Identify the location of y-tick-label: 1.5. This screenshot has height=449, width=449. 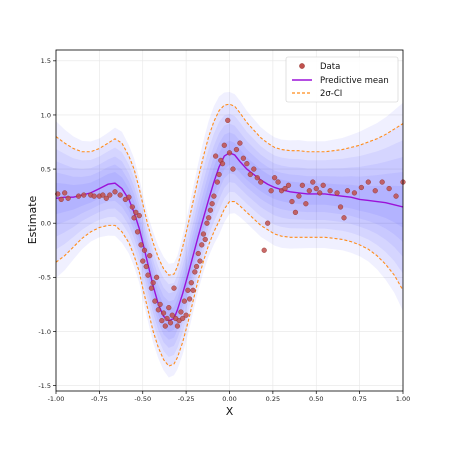
(46, 61).